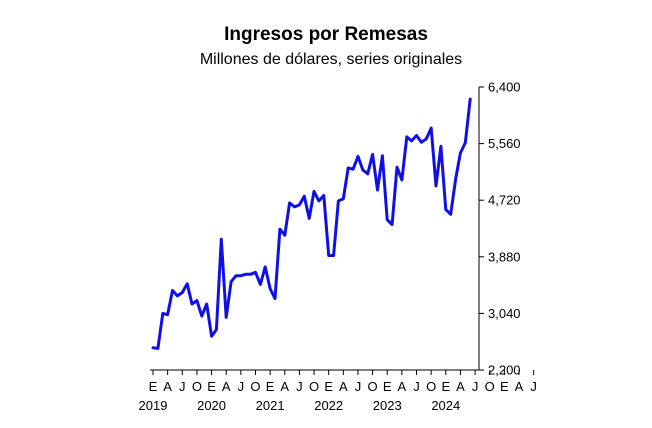 Image resolution: width=652 pixels, height=428 pixels. Describe the element at coordinates (445, 405) in the screenshot. I see `x-year-label: 2024` at that location.